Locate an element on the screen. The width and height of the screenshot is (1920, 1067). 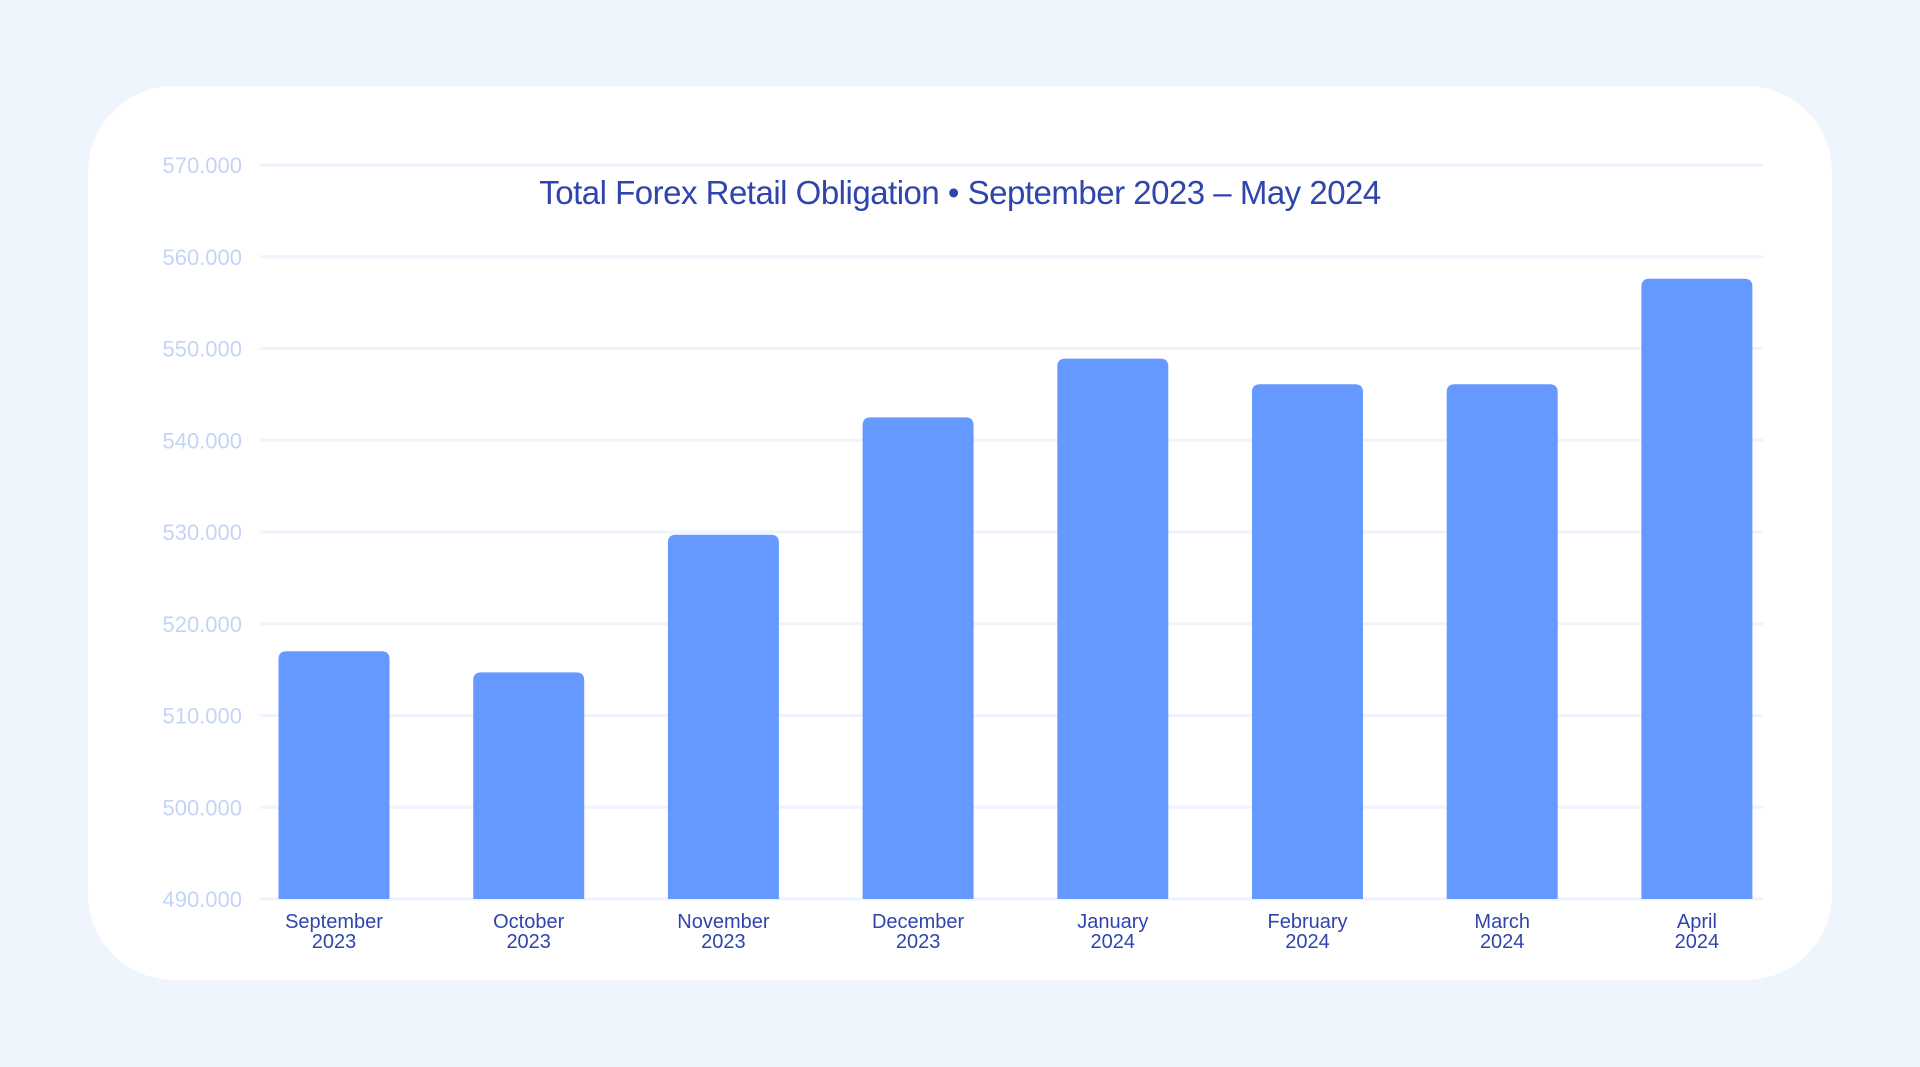
y-tick-label: 570.000 is located at coordinates (202, 165).